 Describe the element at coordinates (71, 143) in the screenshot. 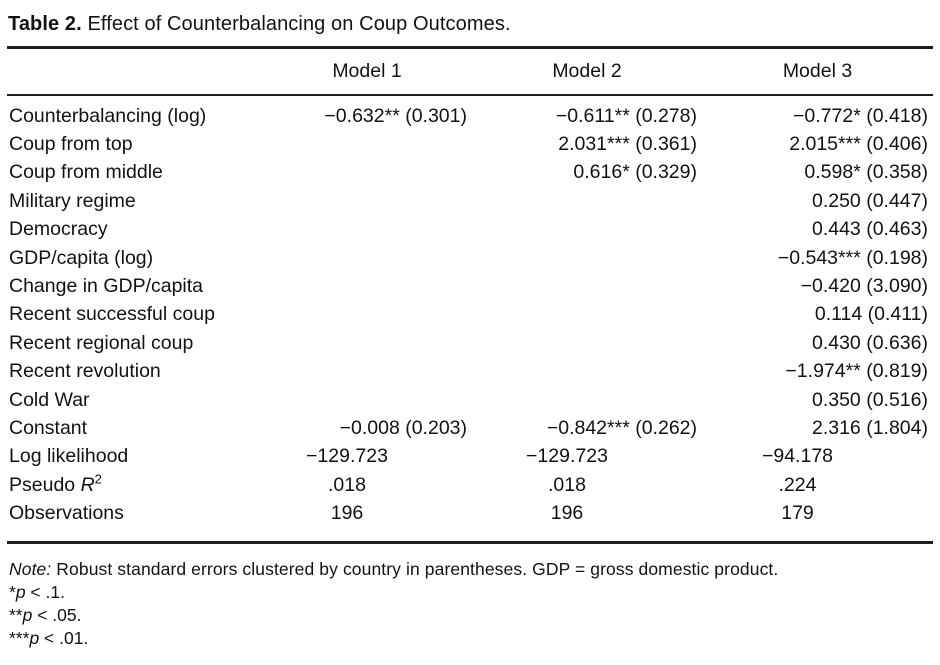

I see `row-label: Coup from top` at that location.